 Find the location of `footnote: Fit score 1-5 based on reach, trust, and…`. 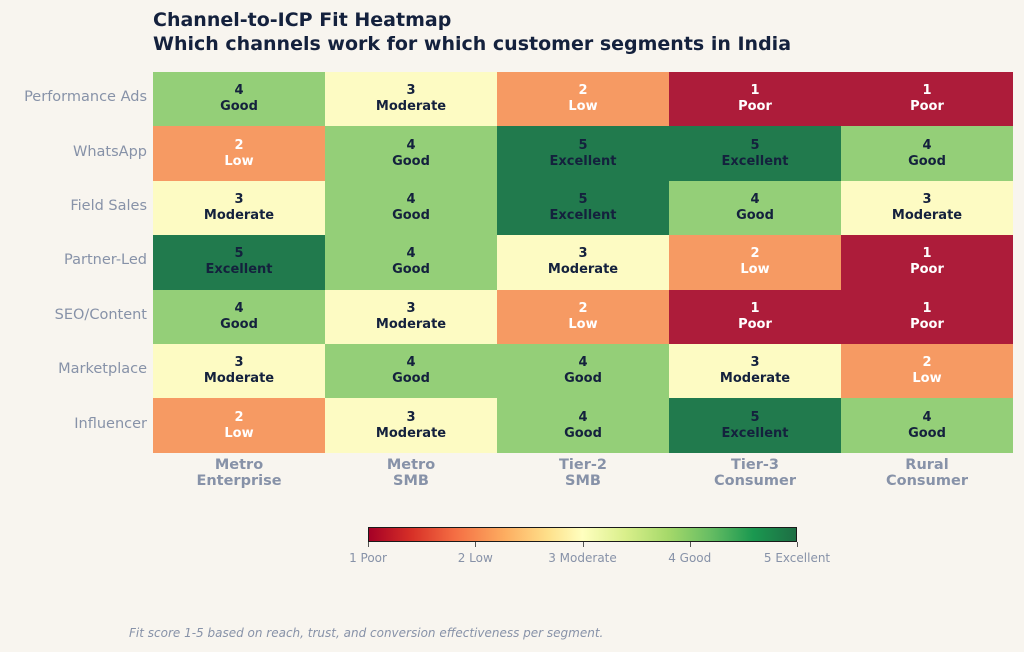

footnote: Fit score 1-5 based on reach, trust, and… is located at coordinates (366, 633).